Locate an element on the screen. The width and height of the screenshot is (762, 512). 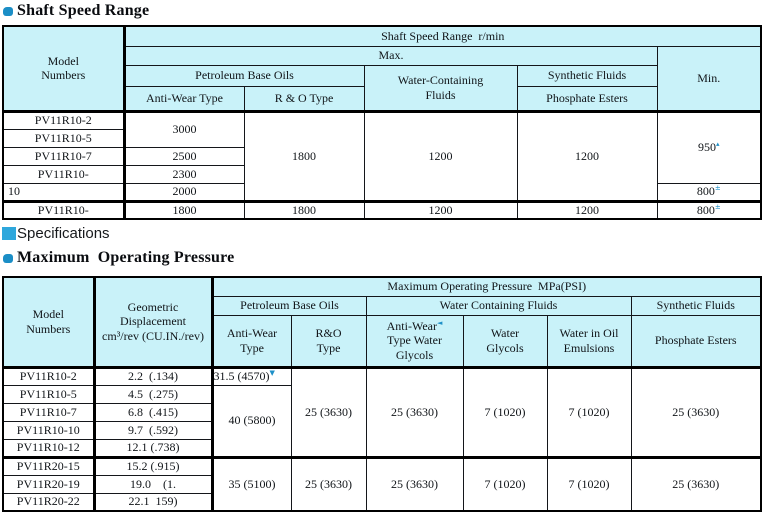
table-row: Max. Min. is located at coordinates (382, 79).